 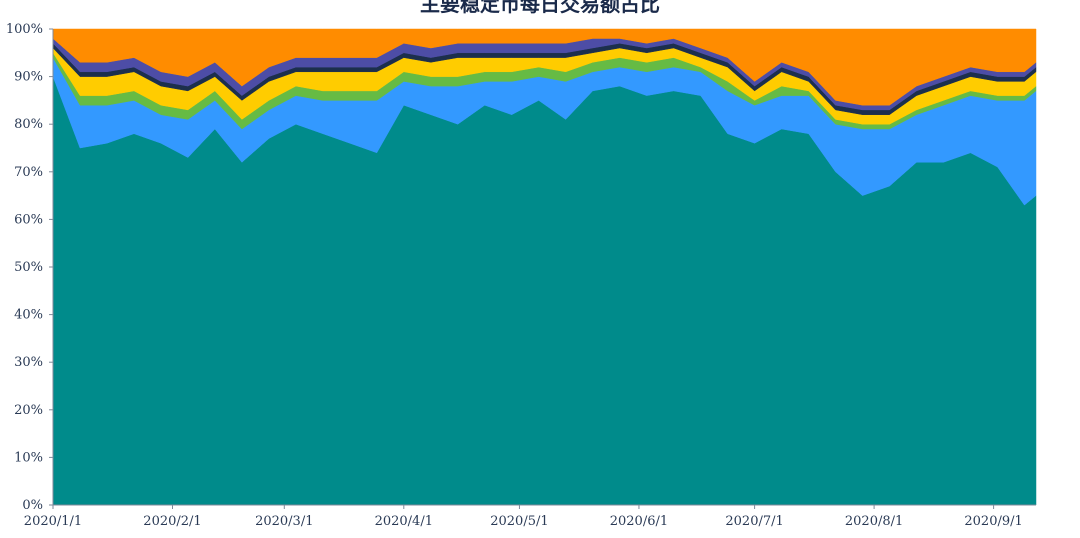 I want to click on y-tick-label: 10%, so click(x=28, y=457).